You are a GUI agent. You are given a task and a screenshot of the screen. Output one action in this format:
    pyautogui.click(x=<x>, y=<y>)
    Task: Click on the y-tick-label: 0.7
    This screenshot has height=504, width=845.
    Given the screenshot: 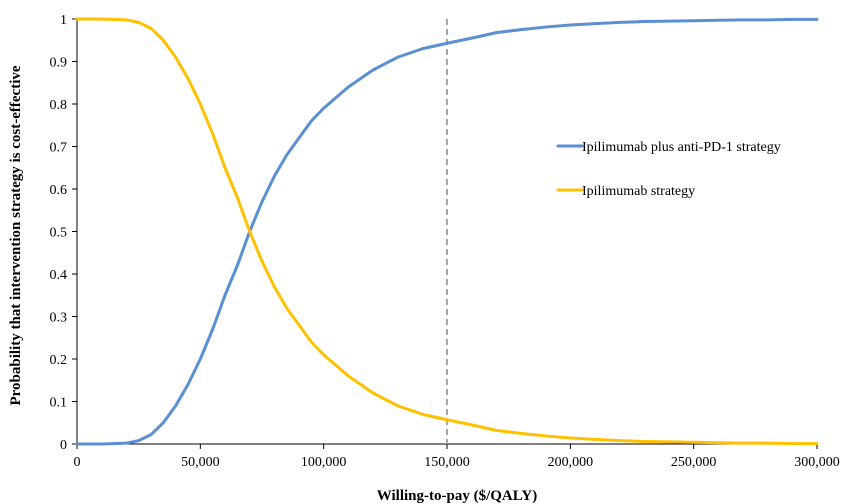 What is the action you would take?
    pyautogui.click(x=59, y=148)
    